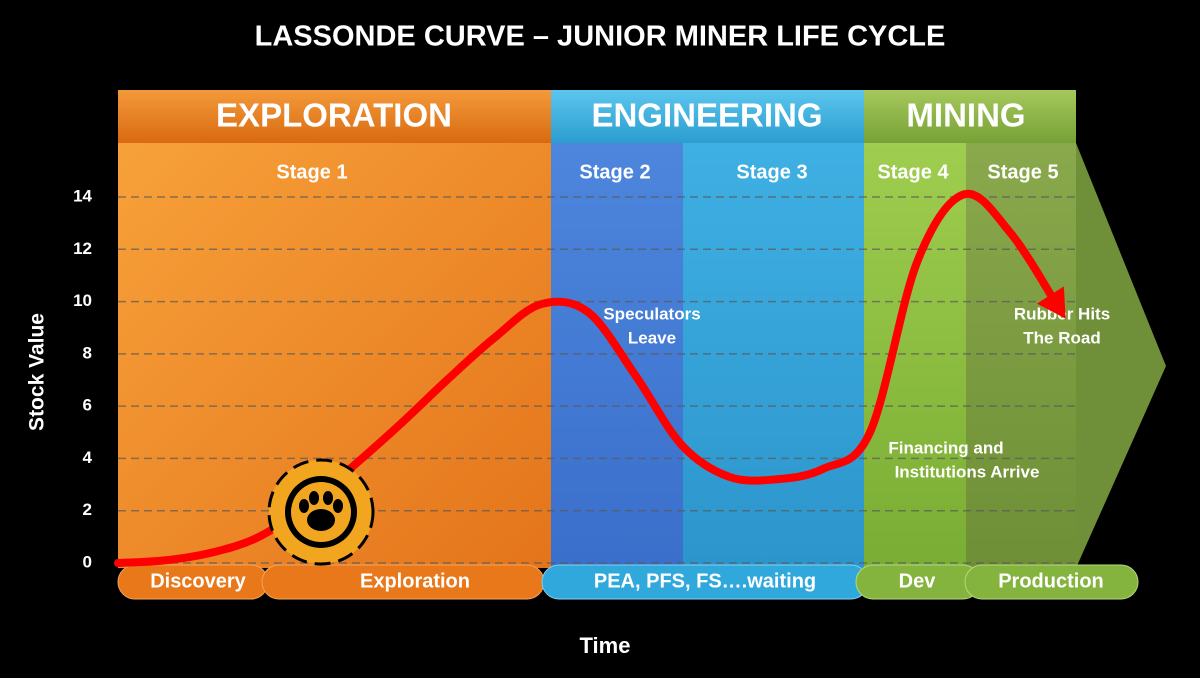 The width and height of the screenshot is (1200, 678). What do you see at coordinates (87, 509) in the screenshot?
I see `y-tick-label: 2` at bounding box center [87, 509].